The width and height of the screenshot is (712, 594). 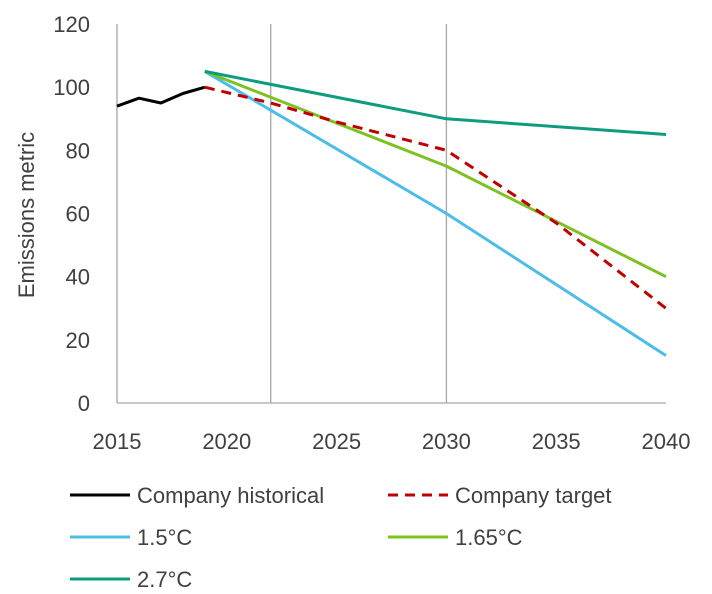 What do you see at coordinates (435, 102) in the screenshot?
I see `series-line-2-7c` at bounding box center [435, 102].